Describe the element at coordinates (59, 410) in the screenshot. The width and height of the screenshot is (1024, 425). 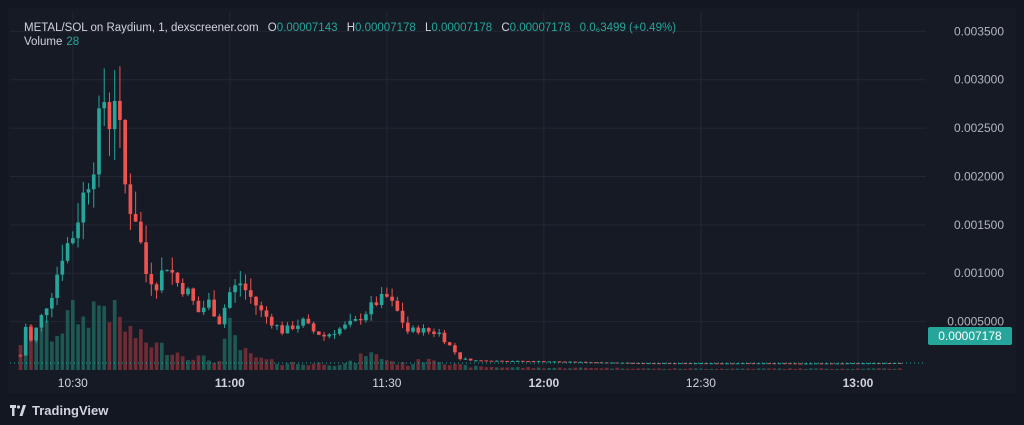
I see `tradingview-brand: TradingView` at that location.